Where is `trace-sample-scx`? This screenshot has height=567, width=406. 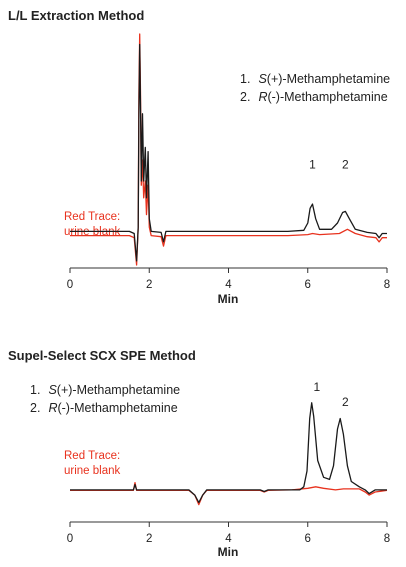
trace-sample-scx is located at coordinates (228, 453).